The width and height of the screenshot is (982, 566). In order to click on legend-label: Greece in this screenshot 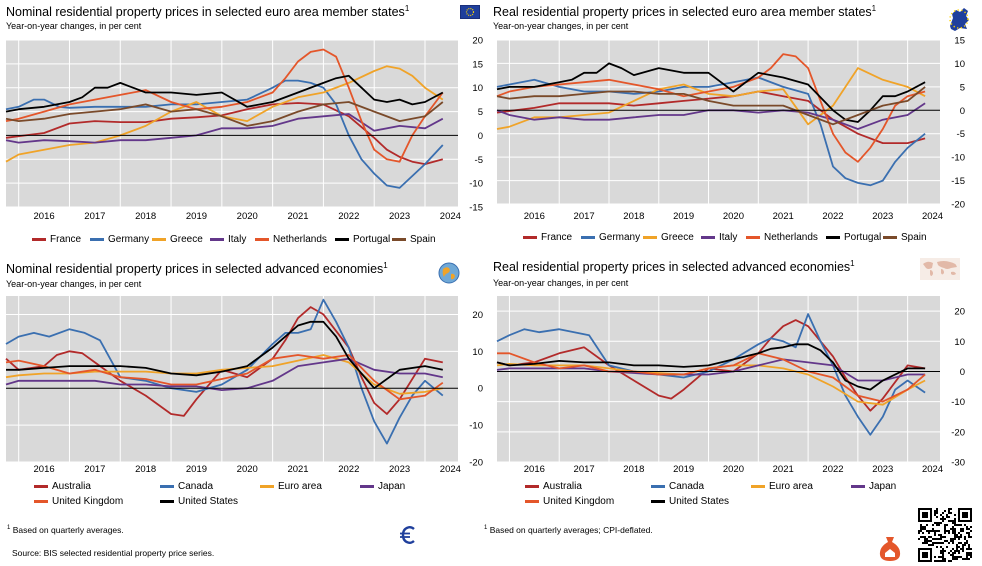, I will do `click(186, 239)`.